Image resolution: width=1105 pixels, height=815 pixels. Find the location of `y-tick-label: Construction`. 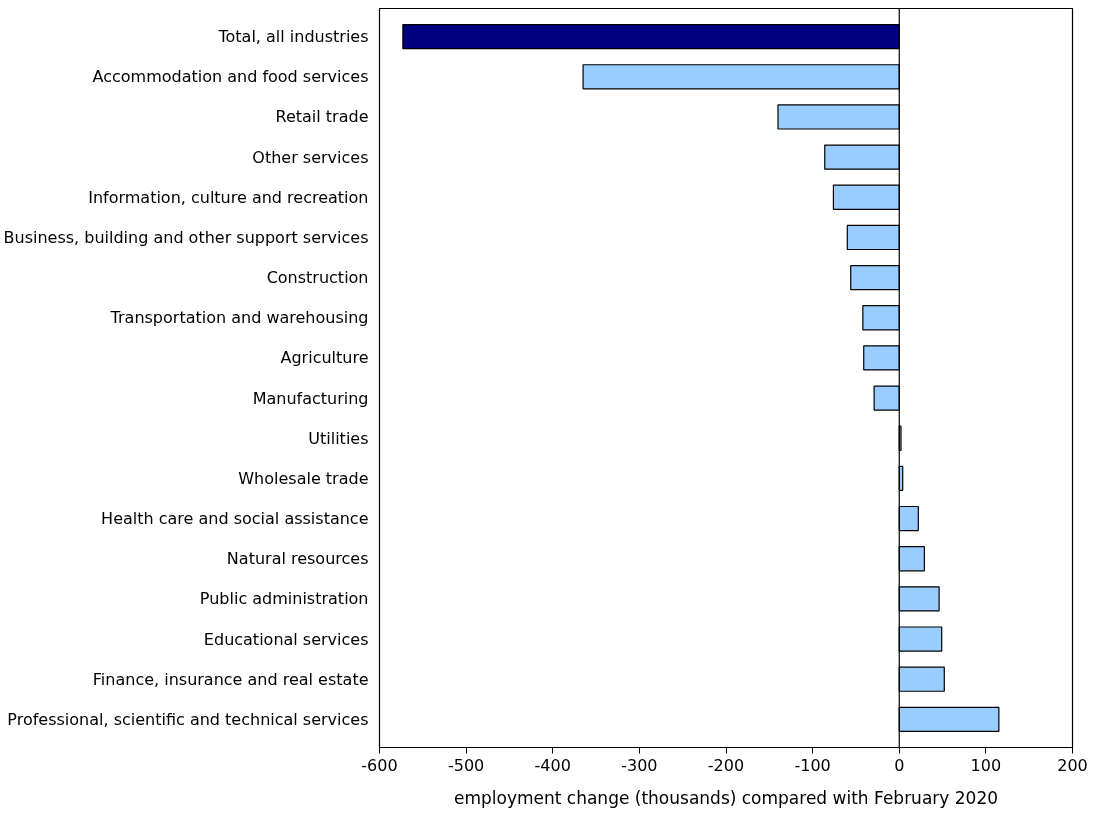

y-tick-label: Construction is located at coordinates (317, 278).